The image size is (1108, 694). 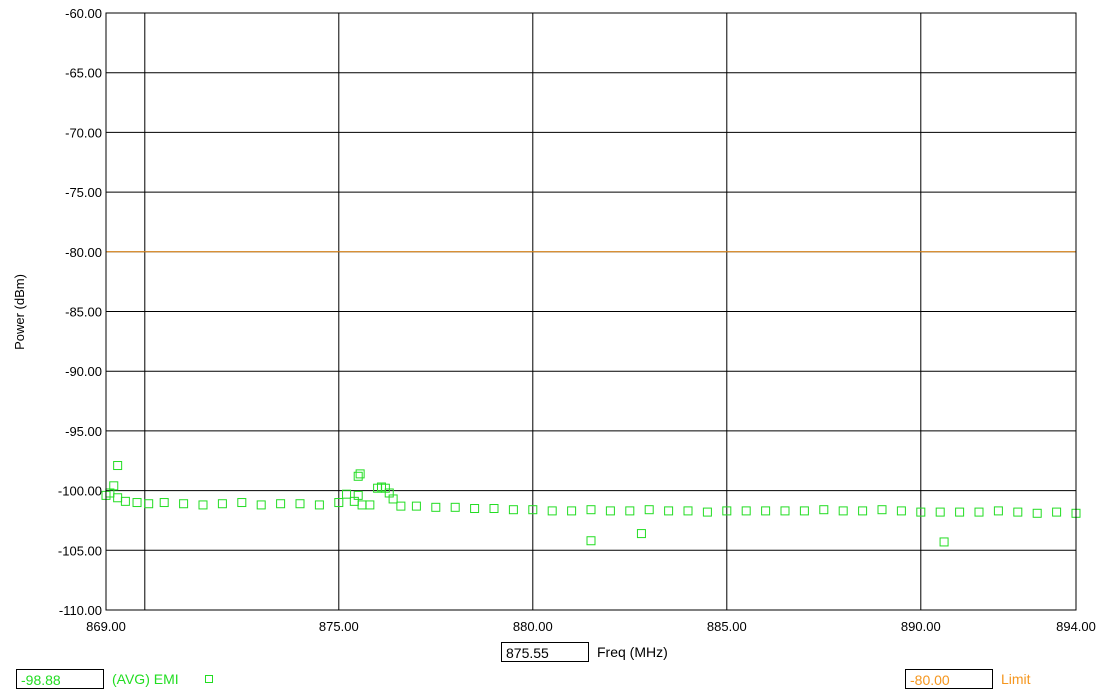 What do you see at coordinates (949, 679) in the screenshot?
I see `limit-readout-box: -80.00` at bounding box center [949, 679].